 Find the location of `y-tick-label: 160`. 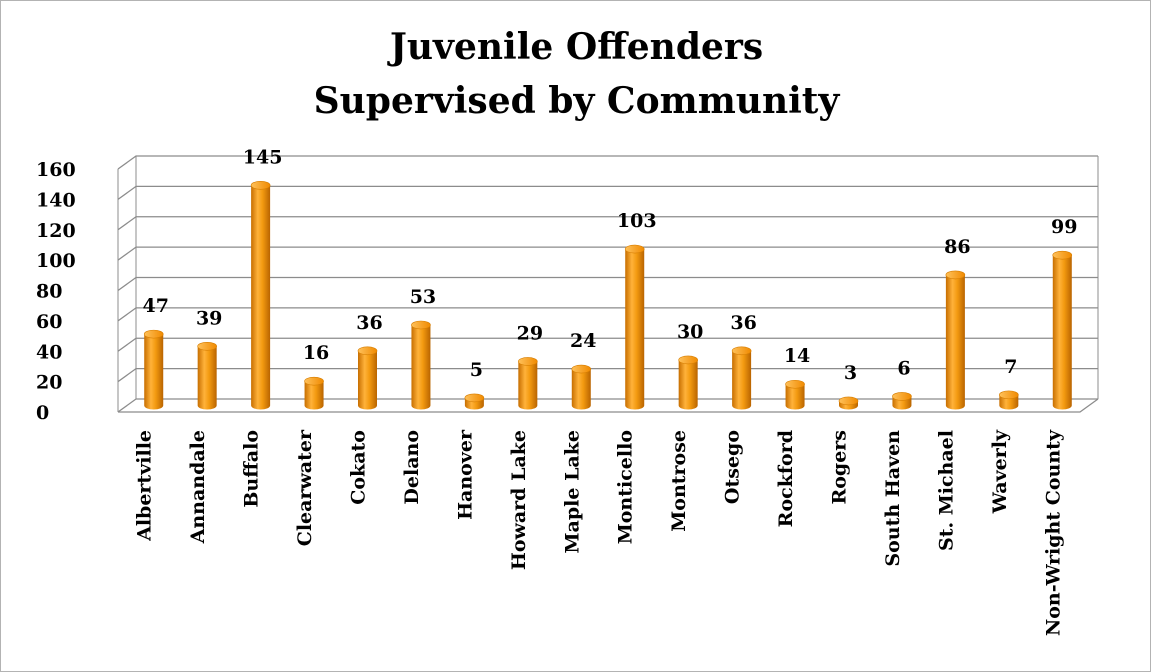

y-tick-label: 160 is located at coordinates (56, 170).